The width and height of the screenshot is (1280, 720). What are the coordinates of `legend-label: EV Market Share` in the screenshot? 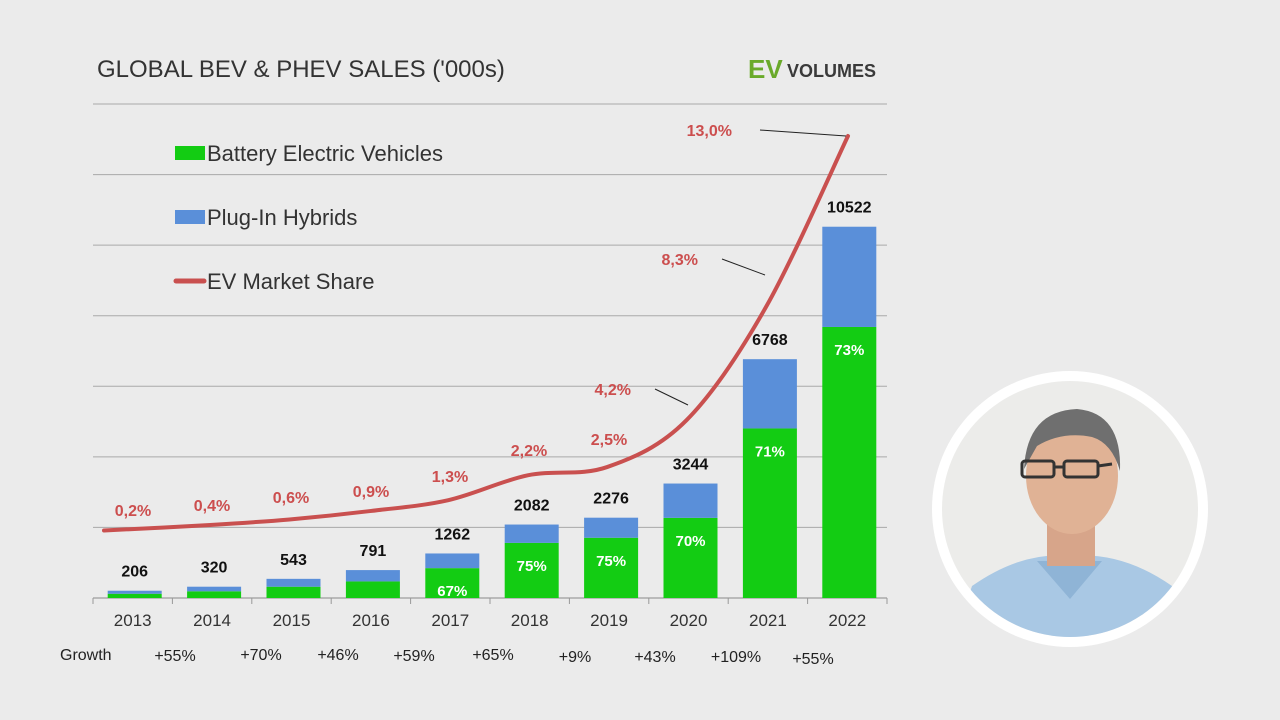 It's located at (291, 281).